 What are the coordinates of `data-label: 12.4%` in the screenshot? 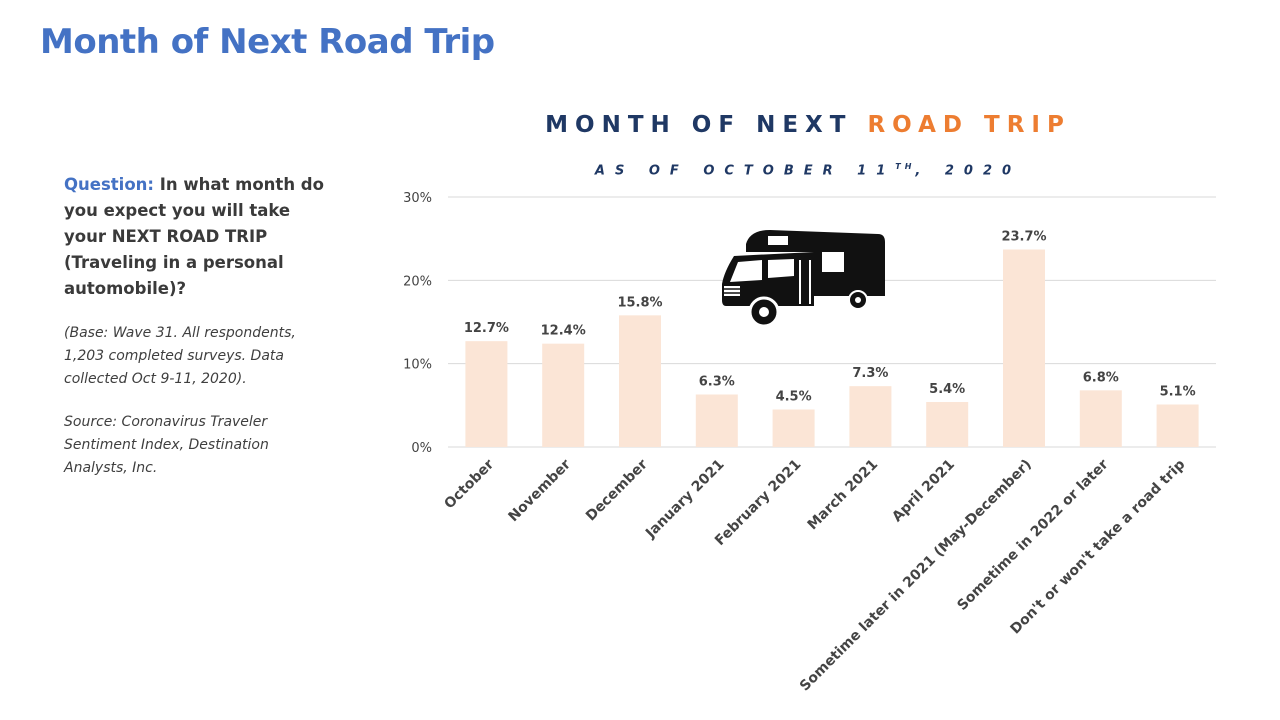 It's located at (563, 331).